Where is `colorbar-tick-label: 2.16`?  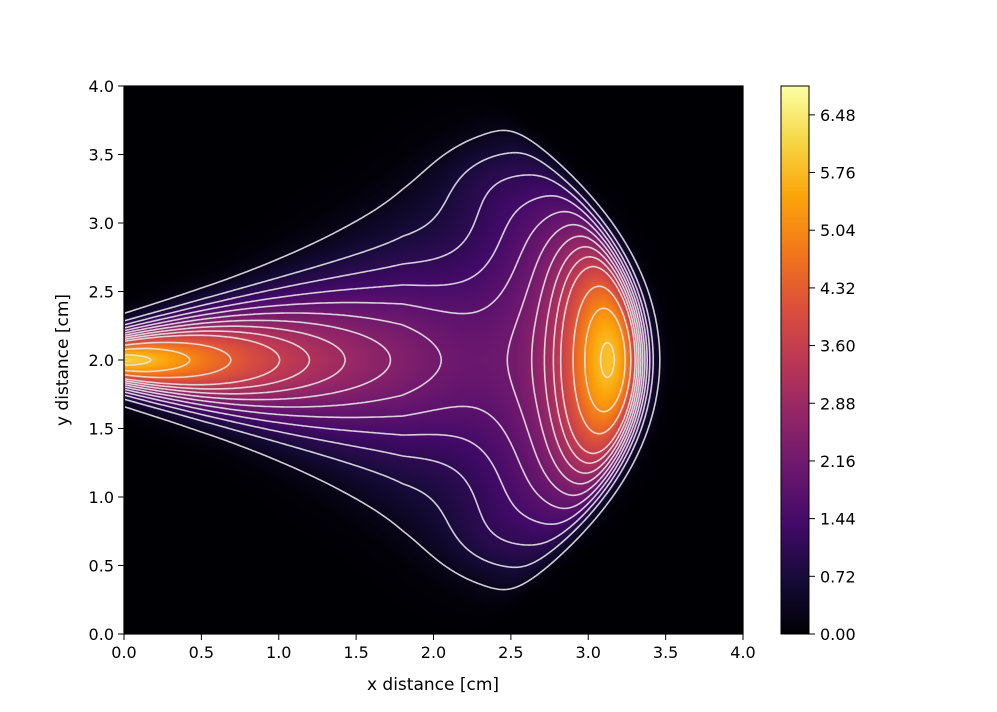 colorbar-tick-label: 2.16 is located at coordinates (838, 461).